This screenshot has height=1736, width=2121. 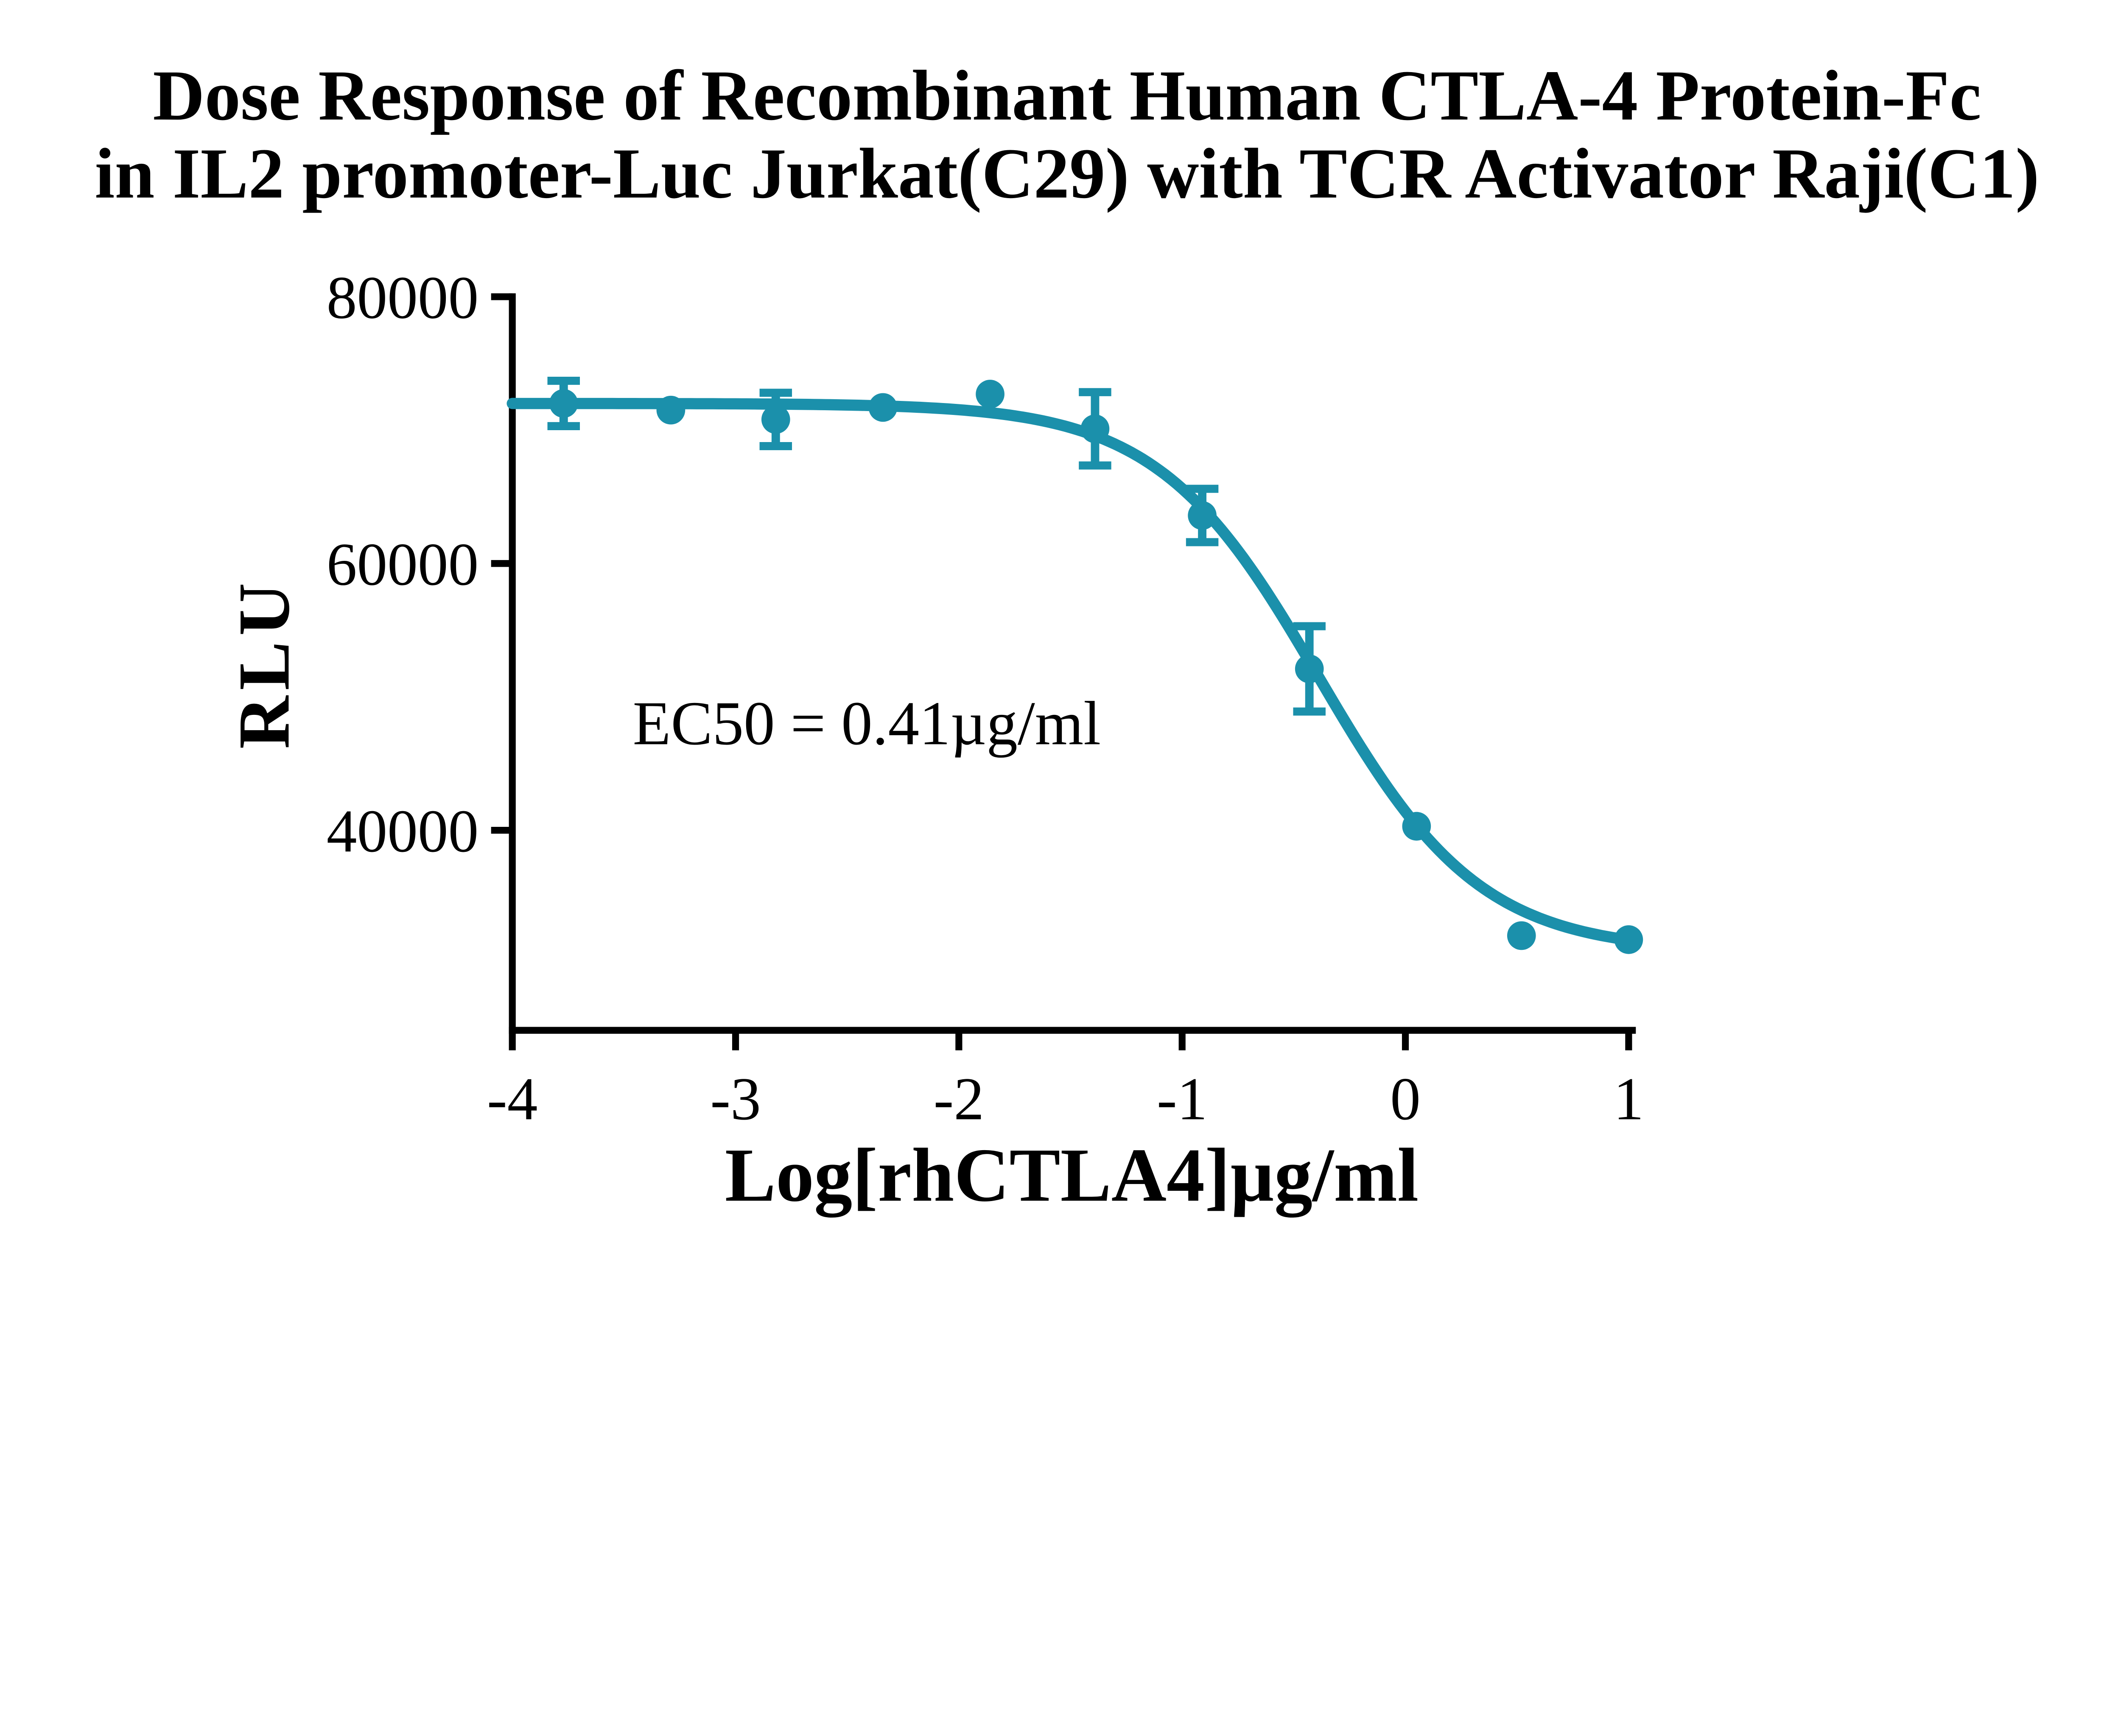 I want to click on x-axis-tick-label: -4, so click(x=512, y=1099).